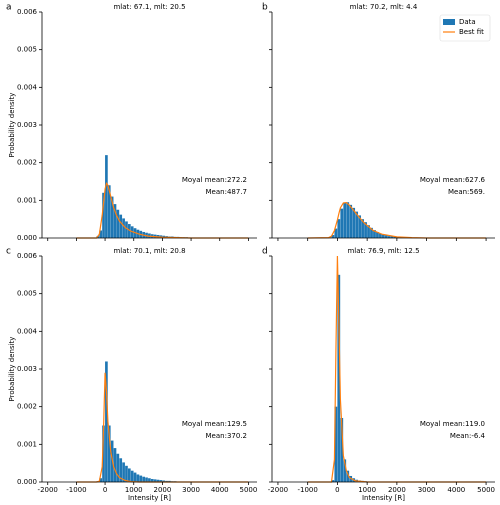 Image resolution: width=500 pixels, height=505 pixels. I want to click on y-tick-label: 0.001, so click(27, 444).